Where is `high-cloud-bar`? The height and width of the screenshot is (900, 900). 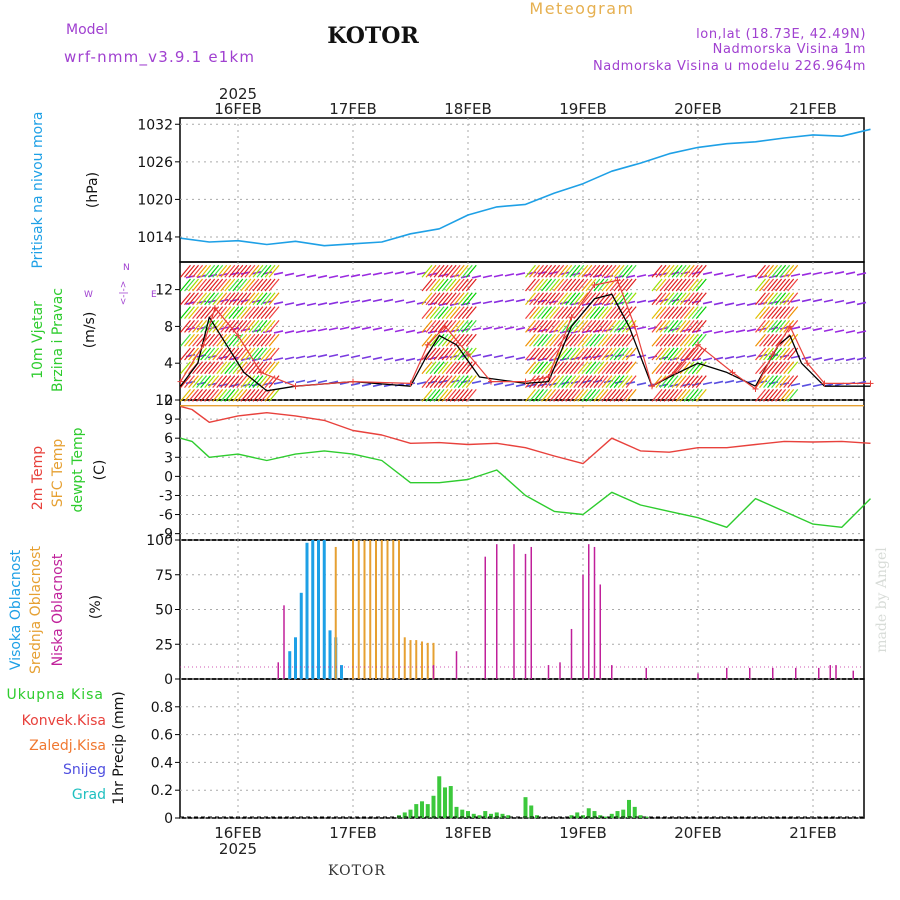 high-cloud-bar is located at coordinates (330, 654).